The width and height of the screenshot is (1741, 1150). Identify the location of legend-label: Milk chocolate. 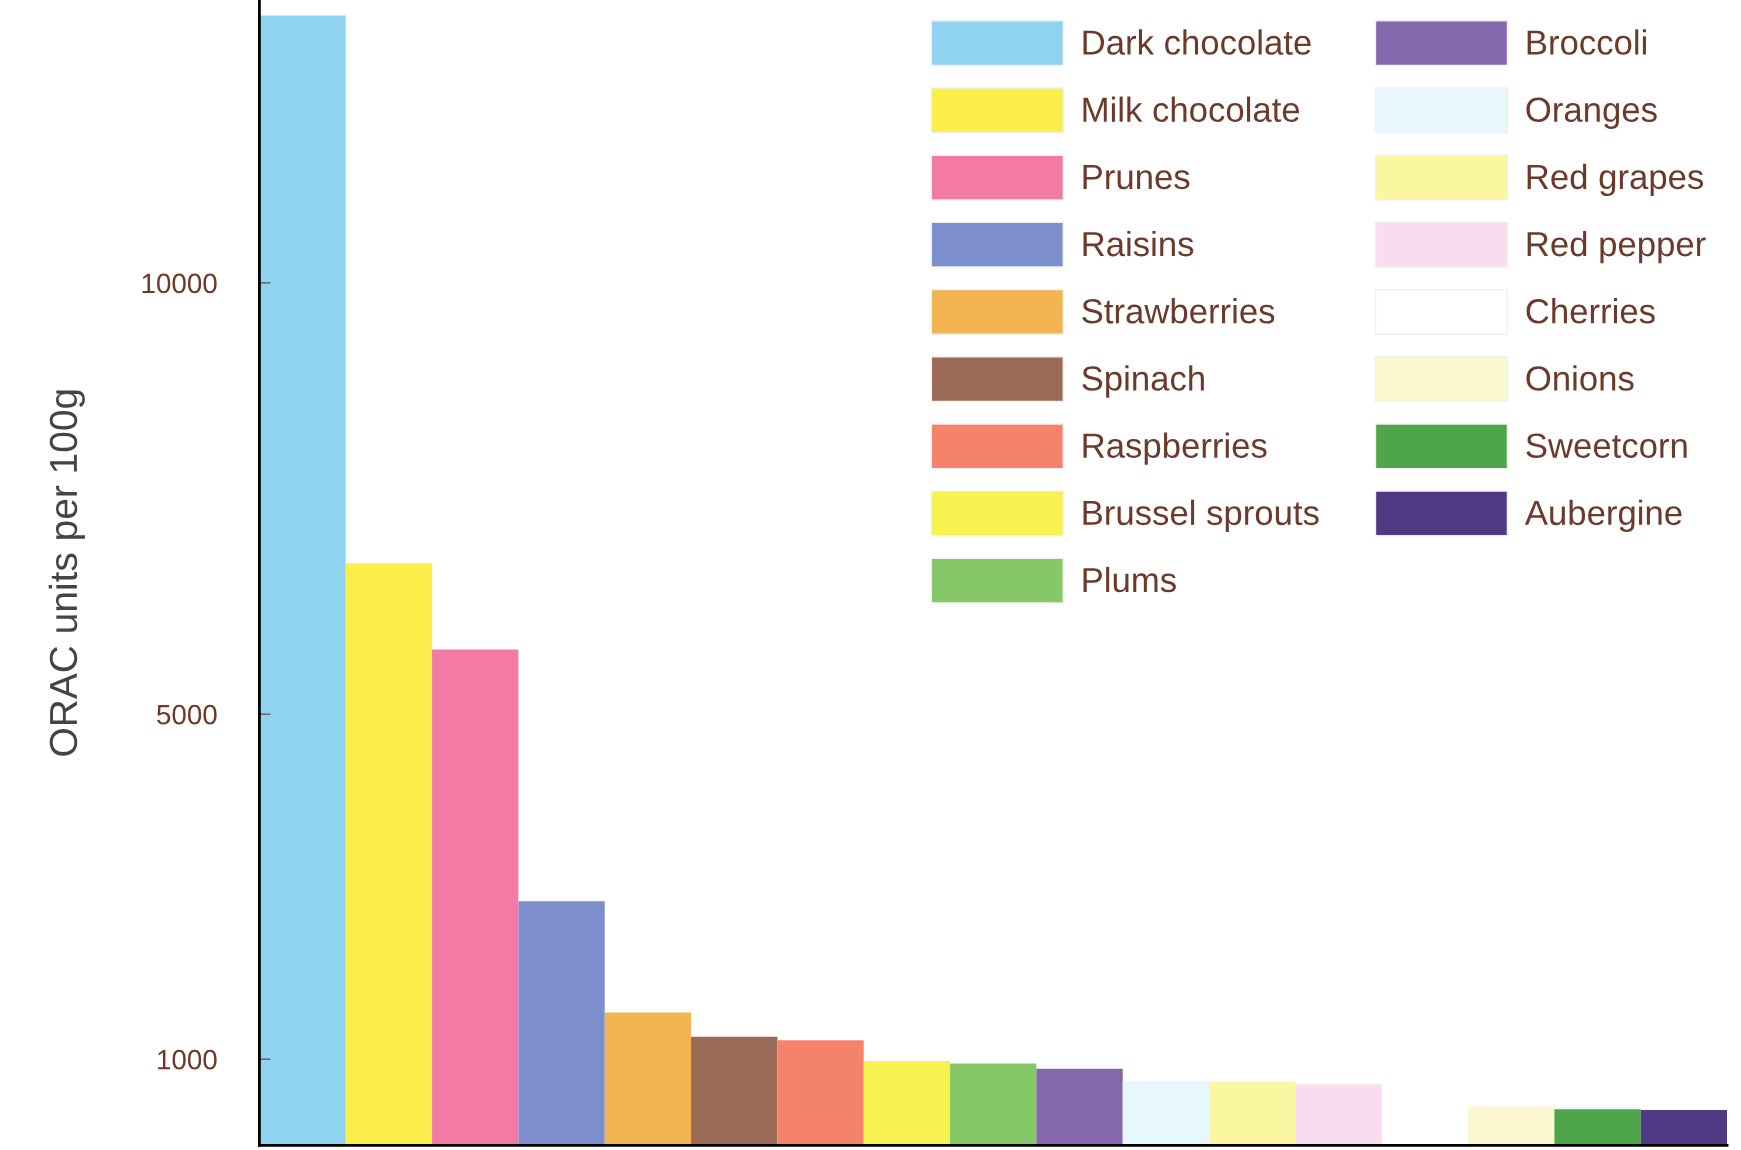
(1191, 109).